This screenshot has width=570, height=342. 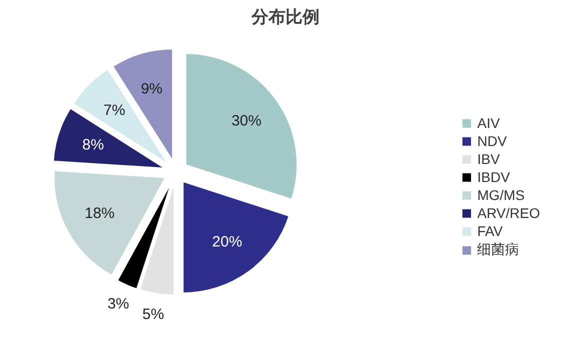 I want to click on chart-title: 分布比例, so click(x=285, y=18).